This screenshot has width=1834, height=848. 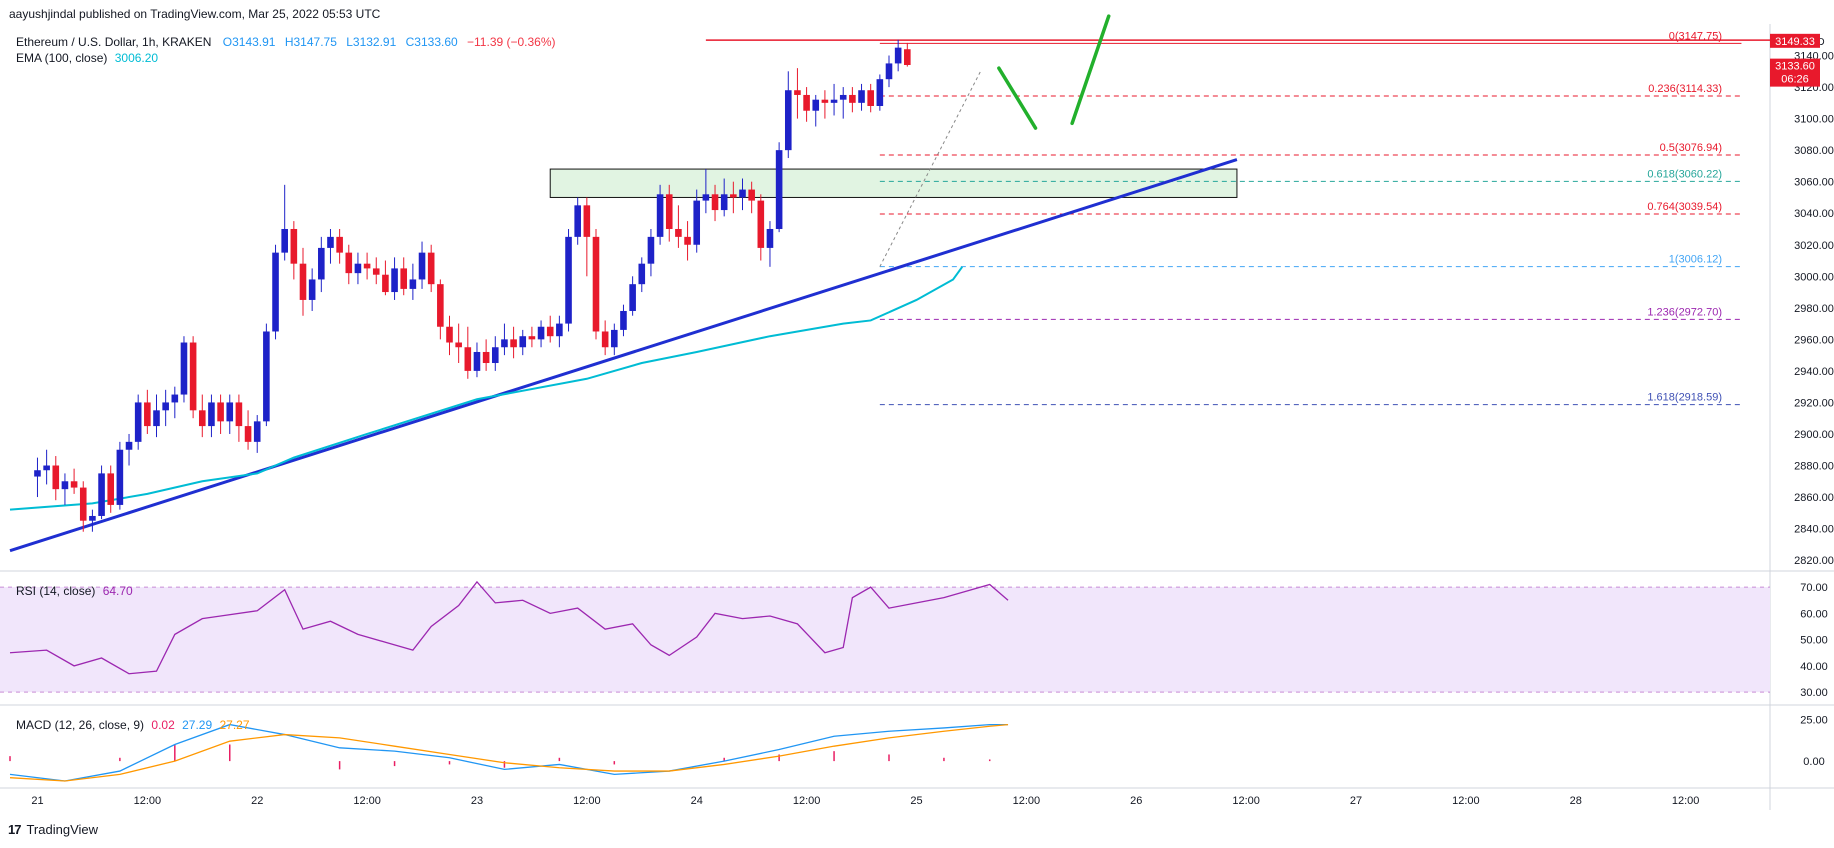 I want to click on projection-up-leg, so click(x=1090, y=70).